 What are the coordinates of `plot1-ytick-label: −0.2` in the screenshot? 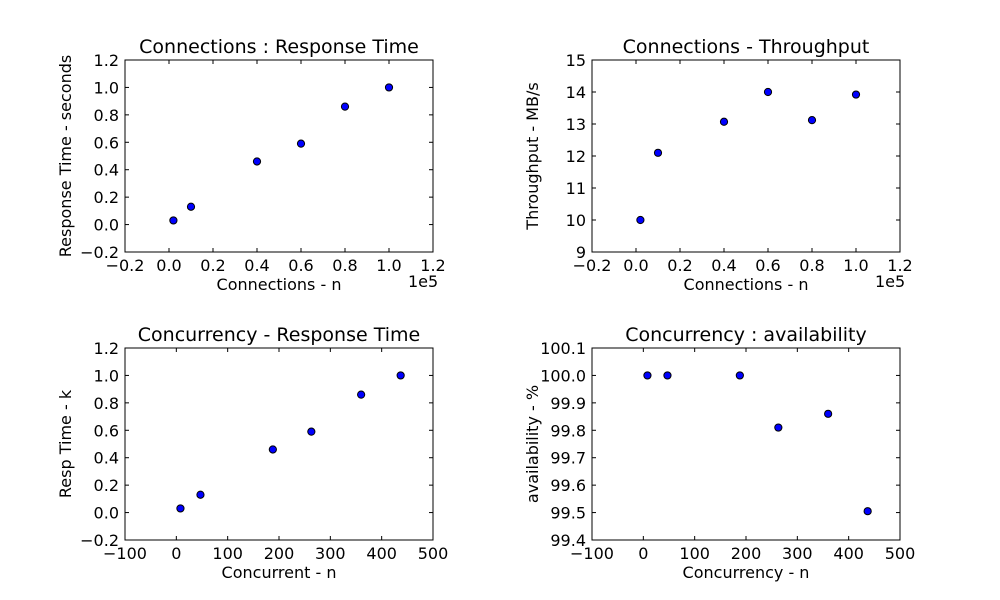 It's located at (99, 252).